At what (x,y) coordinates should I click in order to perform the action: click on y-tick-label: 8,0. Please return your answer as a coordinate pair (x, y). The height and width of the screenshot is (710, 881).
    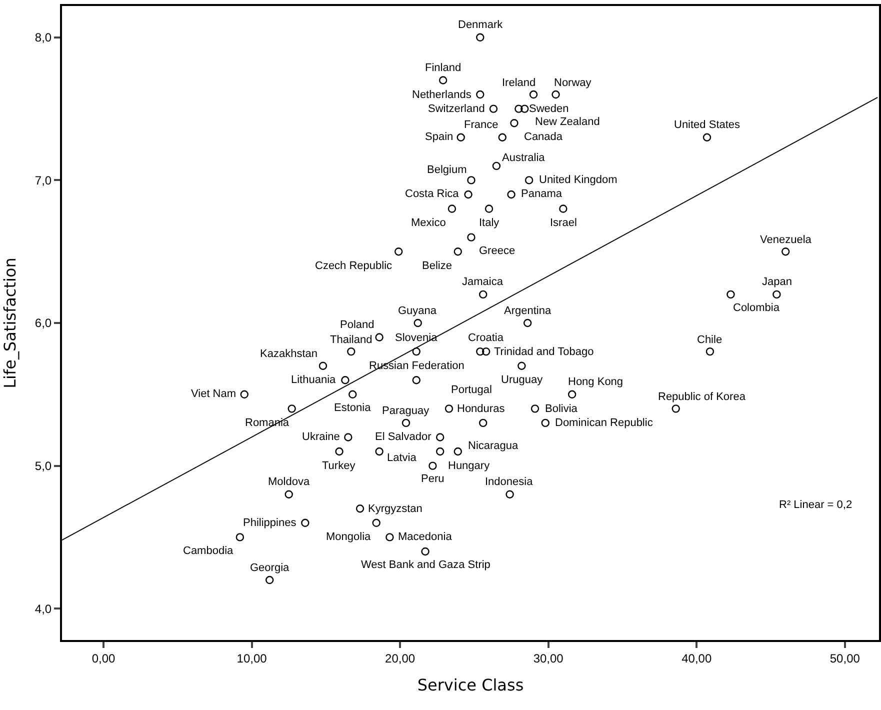
    Looking at the image, I should click on (43, 37).